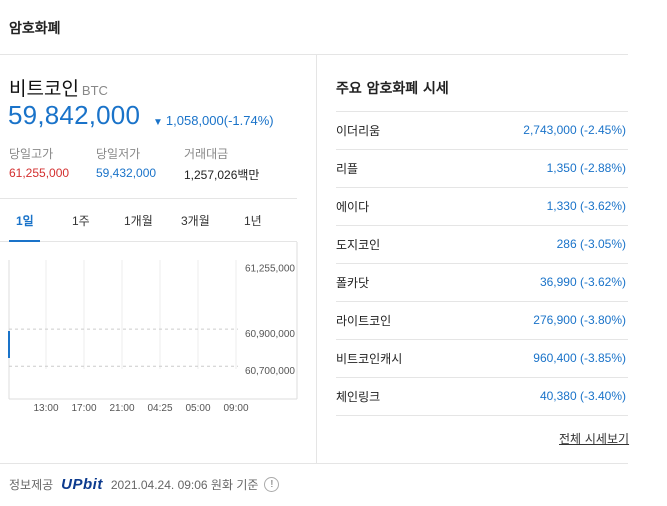 The width and height of the screenshot is (667, 506). I want to click on chart-y-tick-label: 61,255,000, so click(270, 268).